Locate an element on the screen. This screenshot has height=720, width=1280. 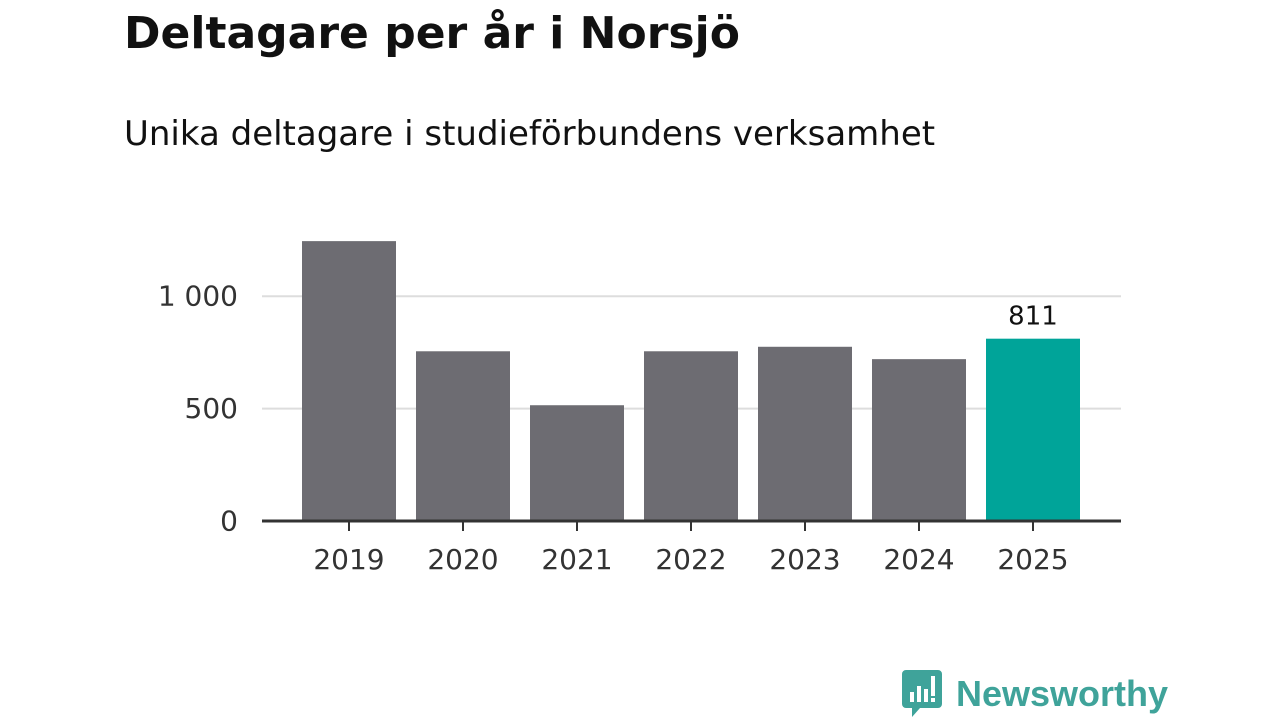
brand-logo: Newsworthy is located at coordinates (1035, 694).